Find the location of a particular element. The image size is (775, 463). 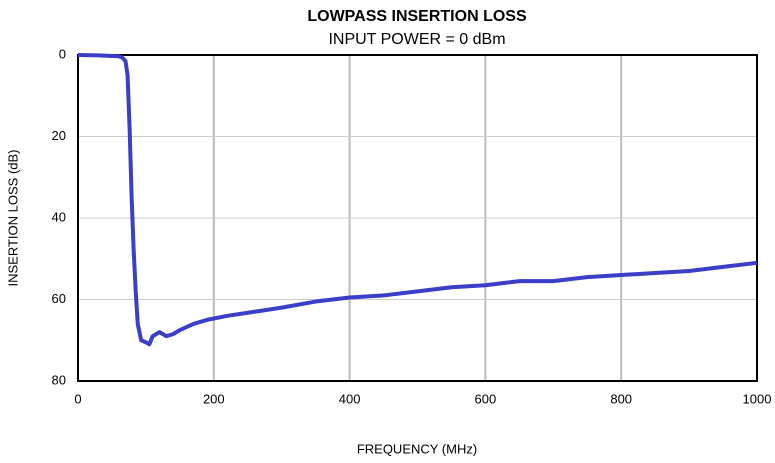

x-tick-label: 0 is located at coordinates (77, 398).